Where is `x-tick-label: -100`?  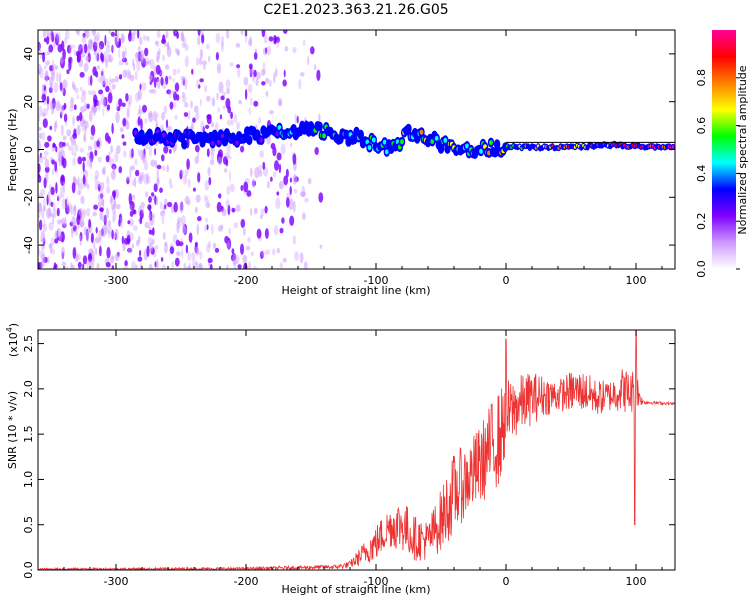
x-tick-label: -100 is located at coordinates (376, 280).